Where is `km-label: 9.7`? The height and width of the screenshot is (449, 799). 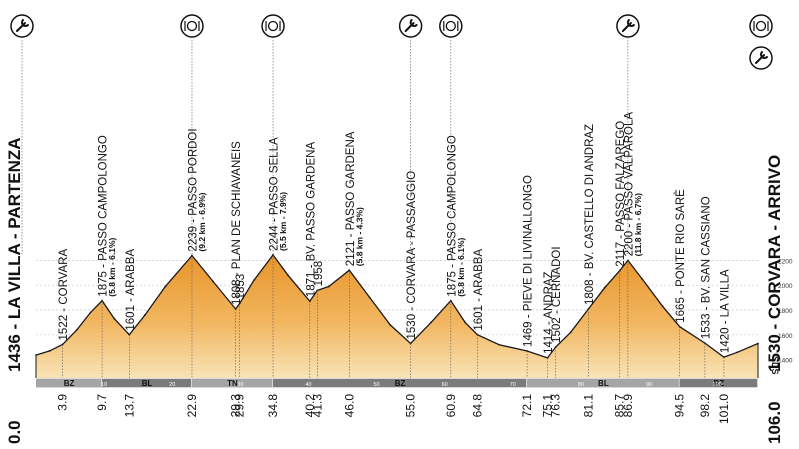
km-label: 9.7 is located at coordinates (102, 402).